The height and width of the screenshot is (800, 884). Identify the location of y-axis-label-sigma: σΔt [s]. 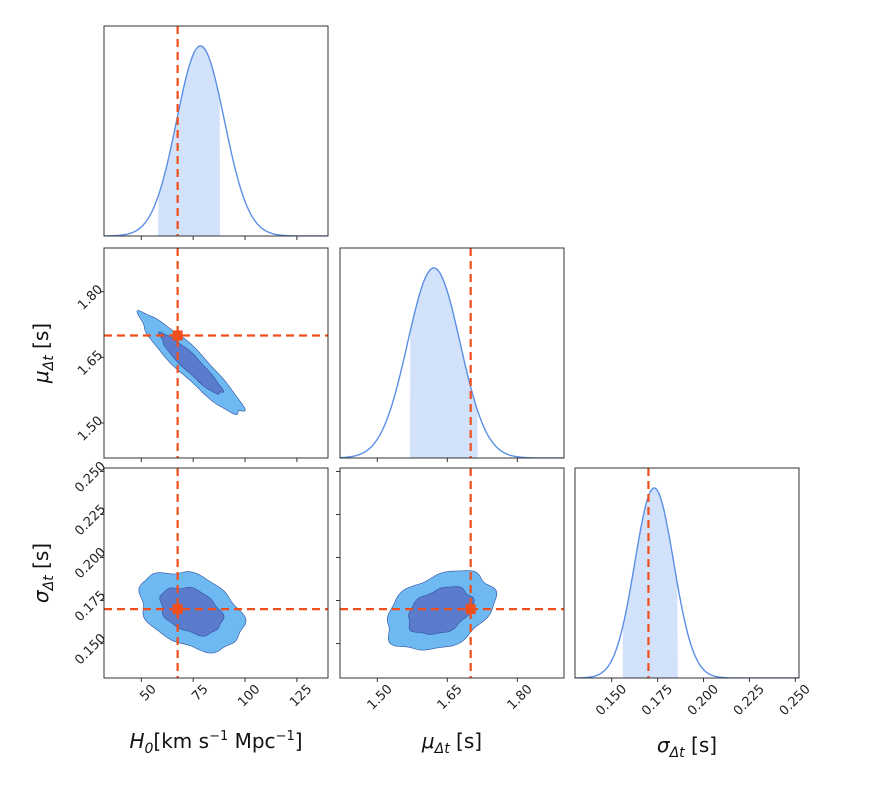
(43, 573).